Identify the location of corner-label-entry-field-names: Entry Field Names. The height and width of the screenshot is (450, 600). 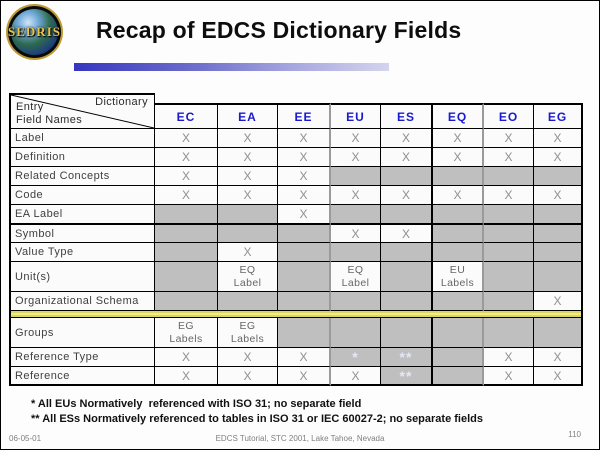
(49, 113).